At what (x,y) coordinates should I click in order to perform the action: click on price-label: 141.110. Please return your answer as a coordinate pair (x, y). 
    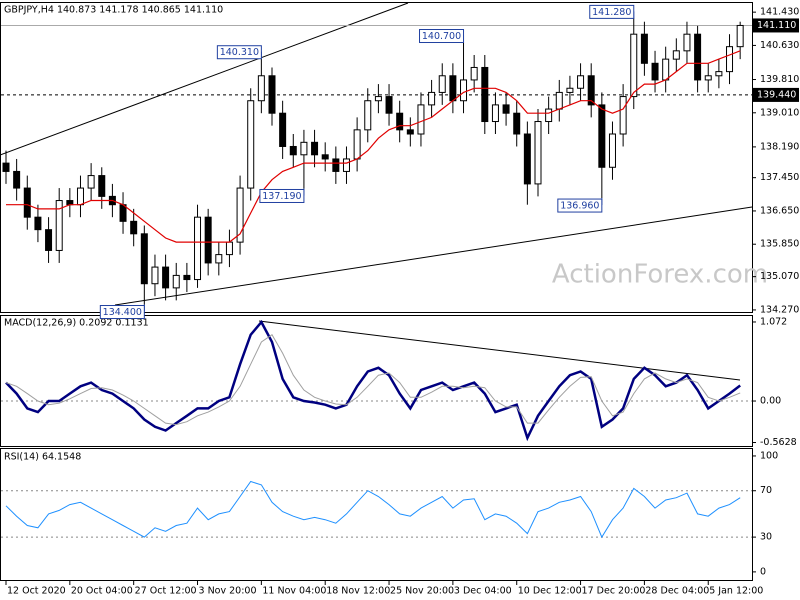
    Looking at the image, I should click on (776, 25).